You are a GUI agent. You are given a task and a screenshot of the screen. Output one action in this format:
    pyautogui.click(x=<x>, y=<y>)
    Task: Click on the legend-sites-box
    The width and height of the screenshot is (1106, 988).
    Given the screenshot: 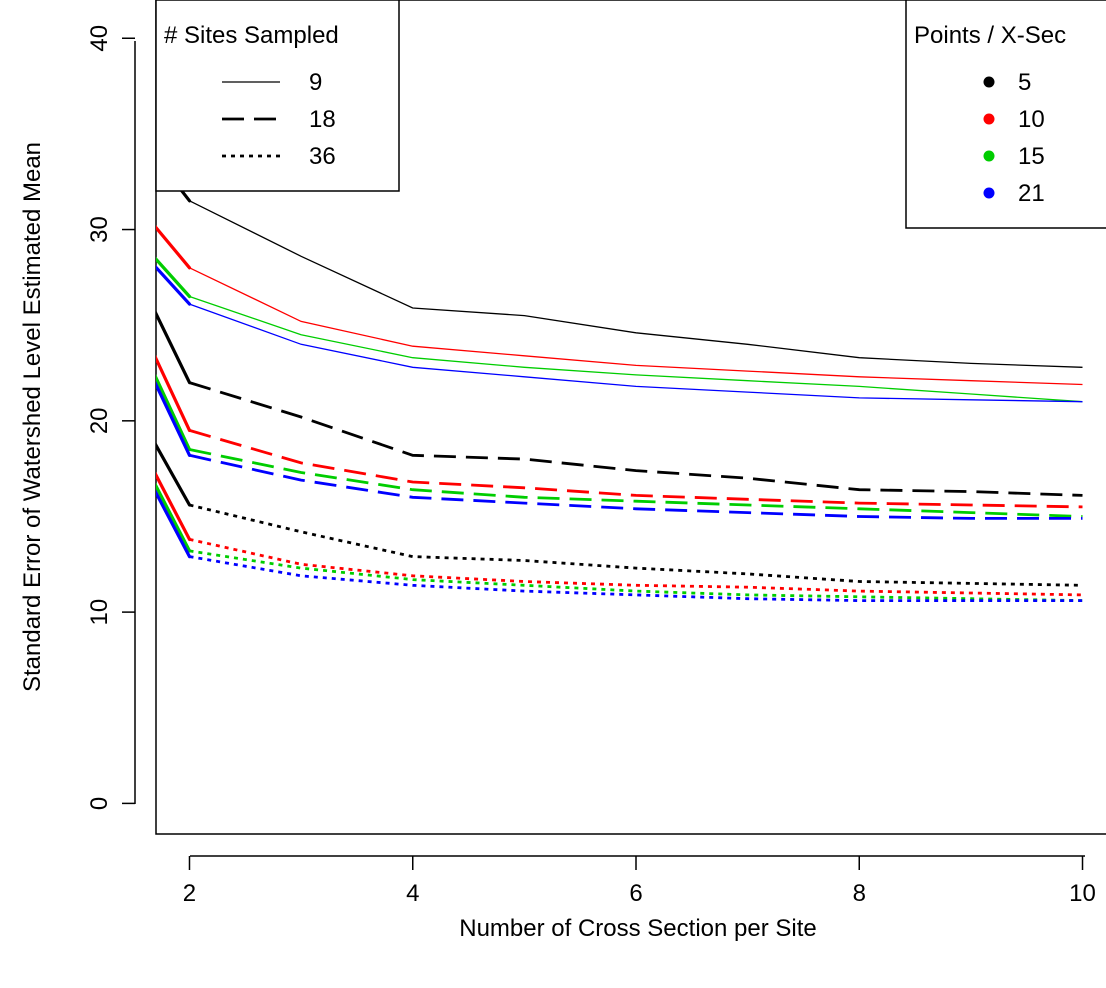 What is the action you would take?
    pyautogui.click(x=277, y=96)
    